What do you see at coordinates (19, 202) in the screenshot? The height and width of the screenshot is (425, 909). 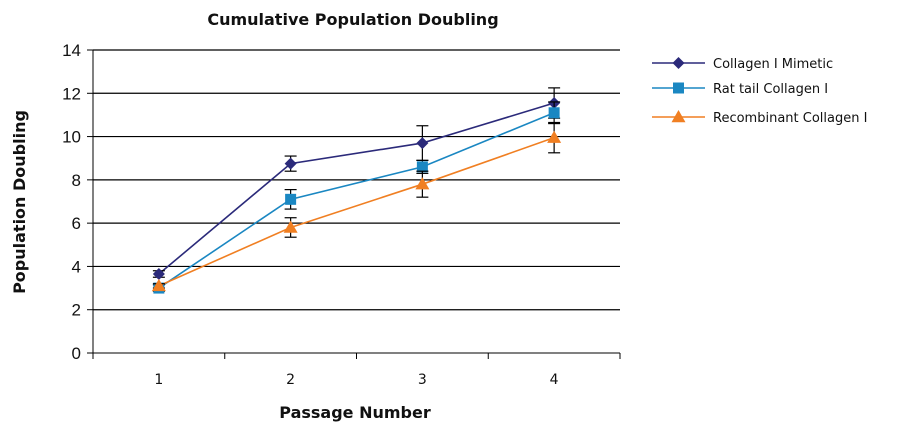 I see `y-axis-title: Population Doubling` at bounding box center [19, 202].